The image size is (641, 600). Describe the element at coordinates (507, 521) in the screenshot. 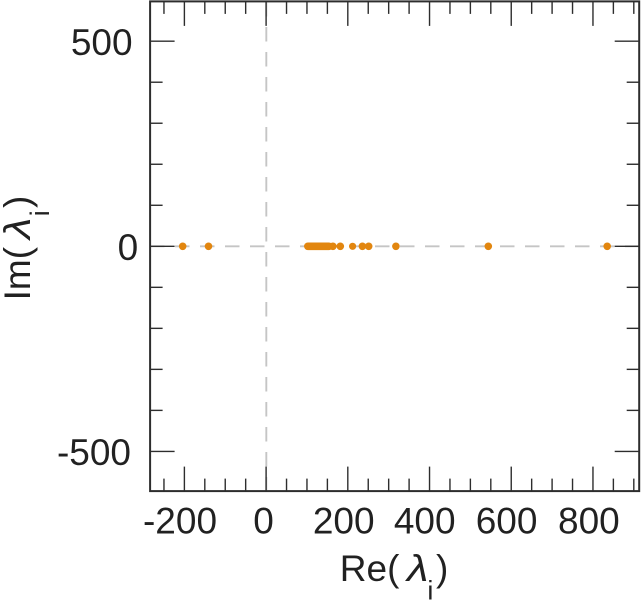

I see `svg-text: 600` at that location.